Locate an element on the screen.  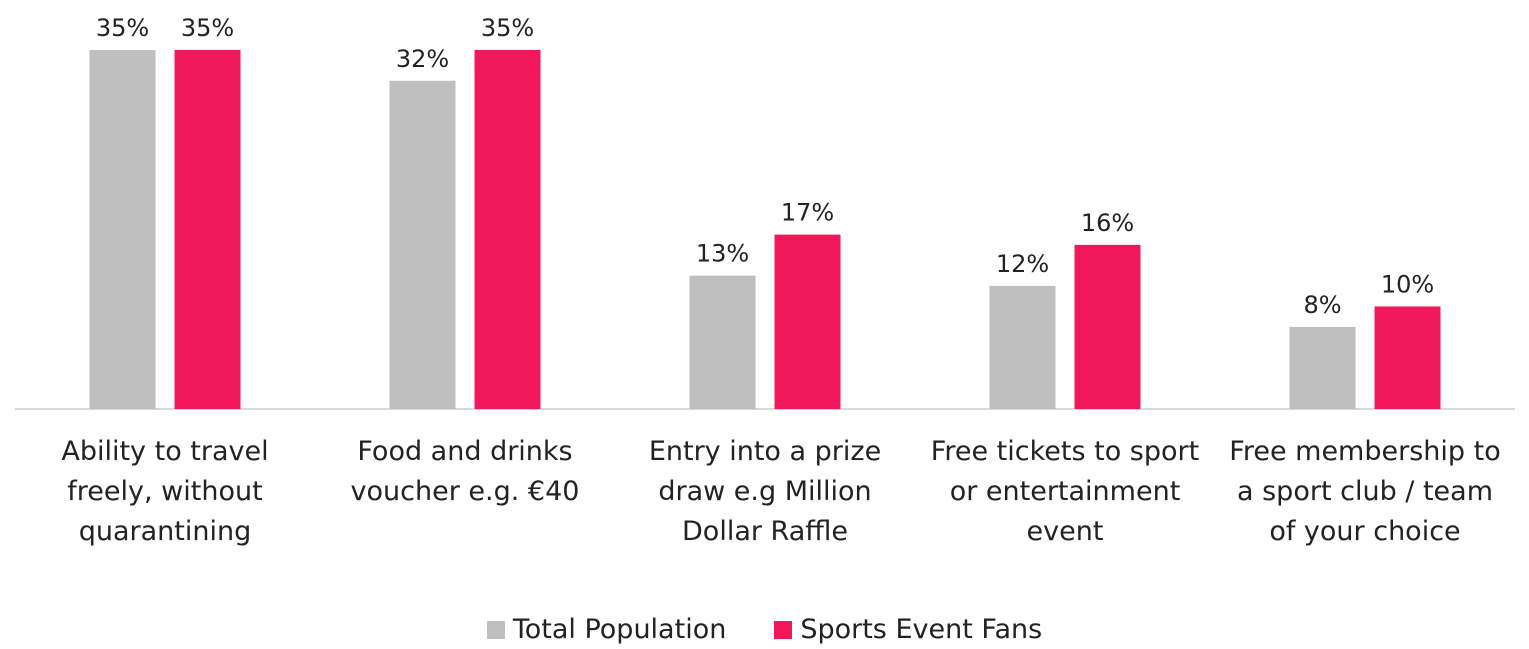
value-label: 8% is located at coordinates (1322, 305).